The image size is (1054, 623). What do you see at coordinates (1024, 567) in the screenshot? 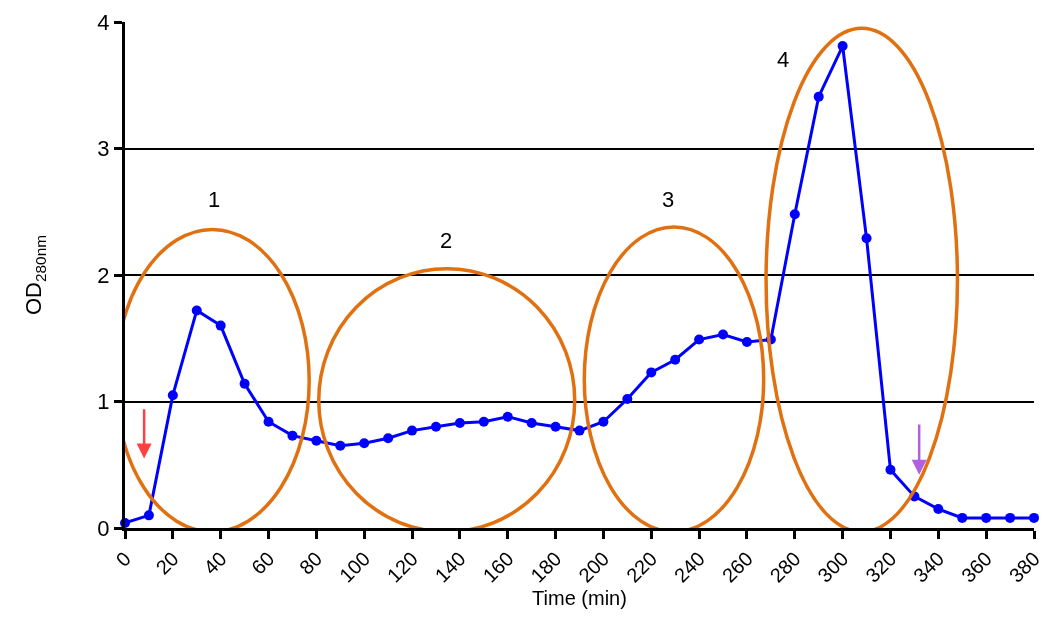
I see `x-tick-label: 380` at bounding box center [1024, 567].